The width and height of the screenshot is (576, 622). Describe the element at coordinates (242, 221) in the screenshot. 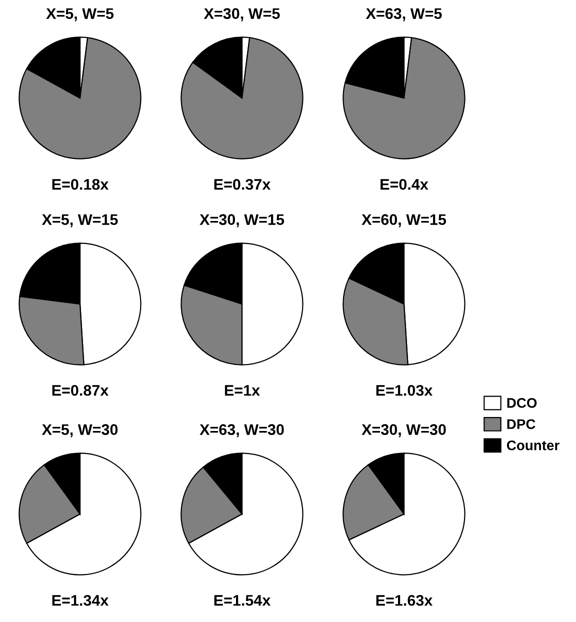

I see `chart-title: X=30, W=15` at that location.